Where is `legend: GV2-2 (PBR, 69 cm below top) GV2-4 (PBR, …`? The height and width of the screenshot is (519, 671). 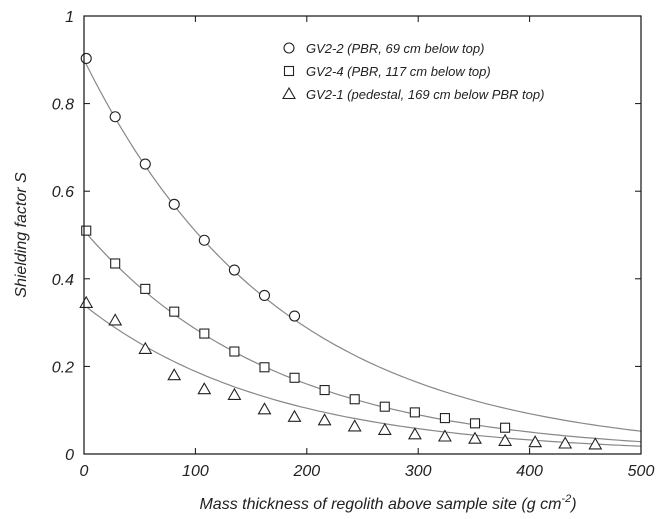
legend: GV2-2 (PBR, 69 cm below top) GV2-4 (PBR, … is located at coordinates (413, 71).